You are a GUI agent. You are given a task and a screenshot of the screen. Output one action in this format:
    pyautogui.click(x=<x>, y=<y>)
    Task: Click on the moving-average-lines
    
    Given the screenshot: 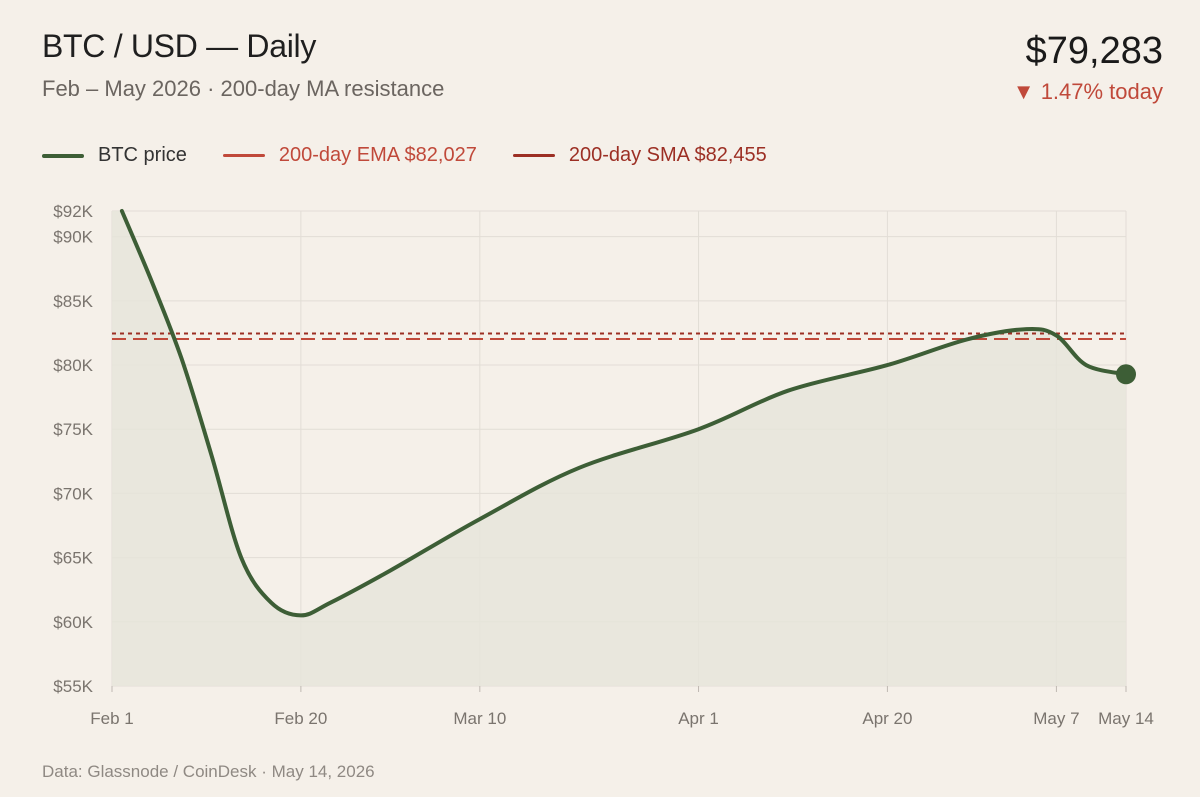 What is the action you would take?
    pyautogui.click(x=619, y=336)
    